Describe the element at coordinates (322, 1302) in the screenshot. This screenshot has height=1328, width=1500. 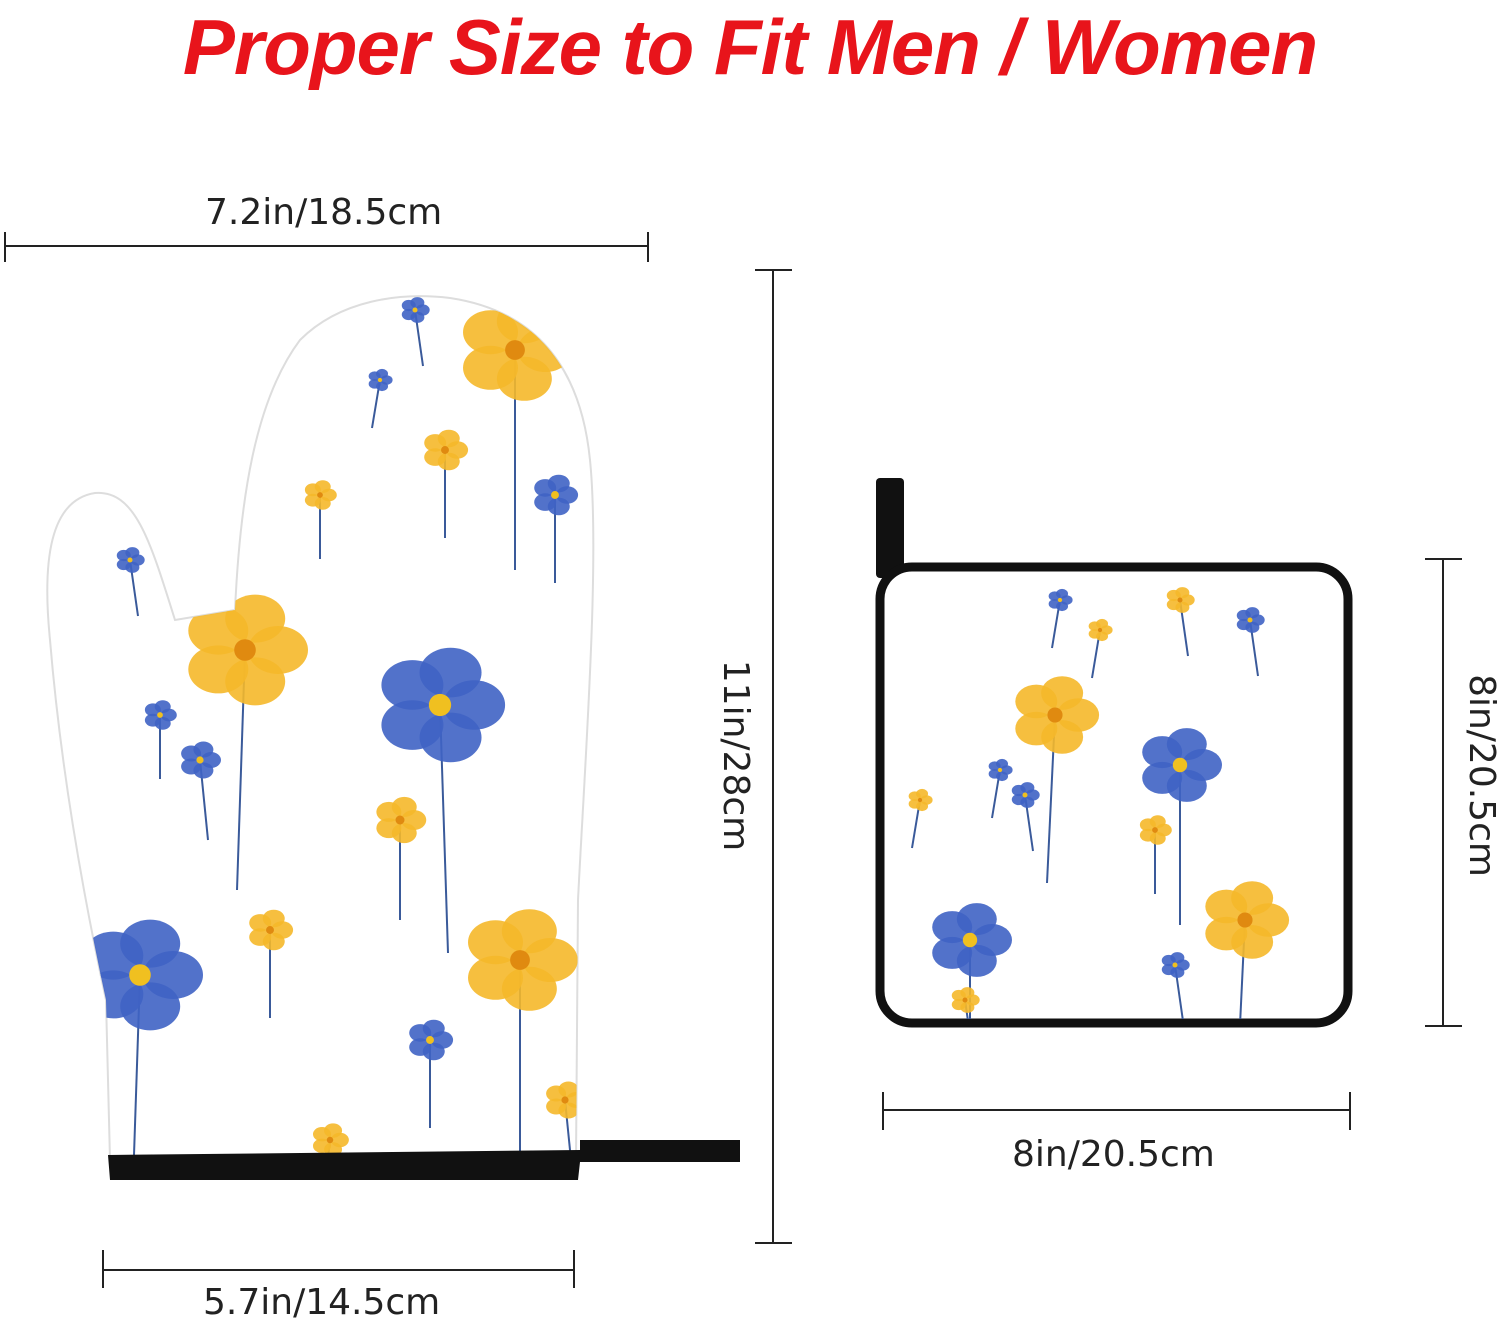
I see `mitt-cuff-width-label: 5.7in/14.5cm` at that location.